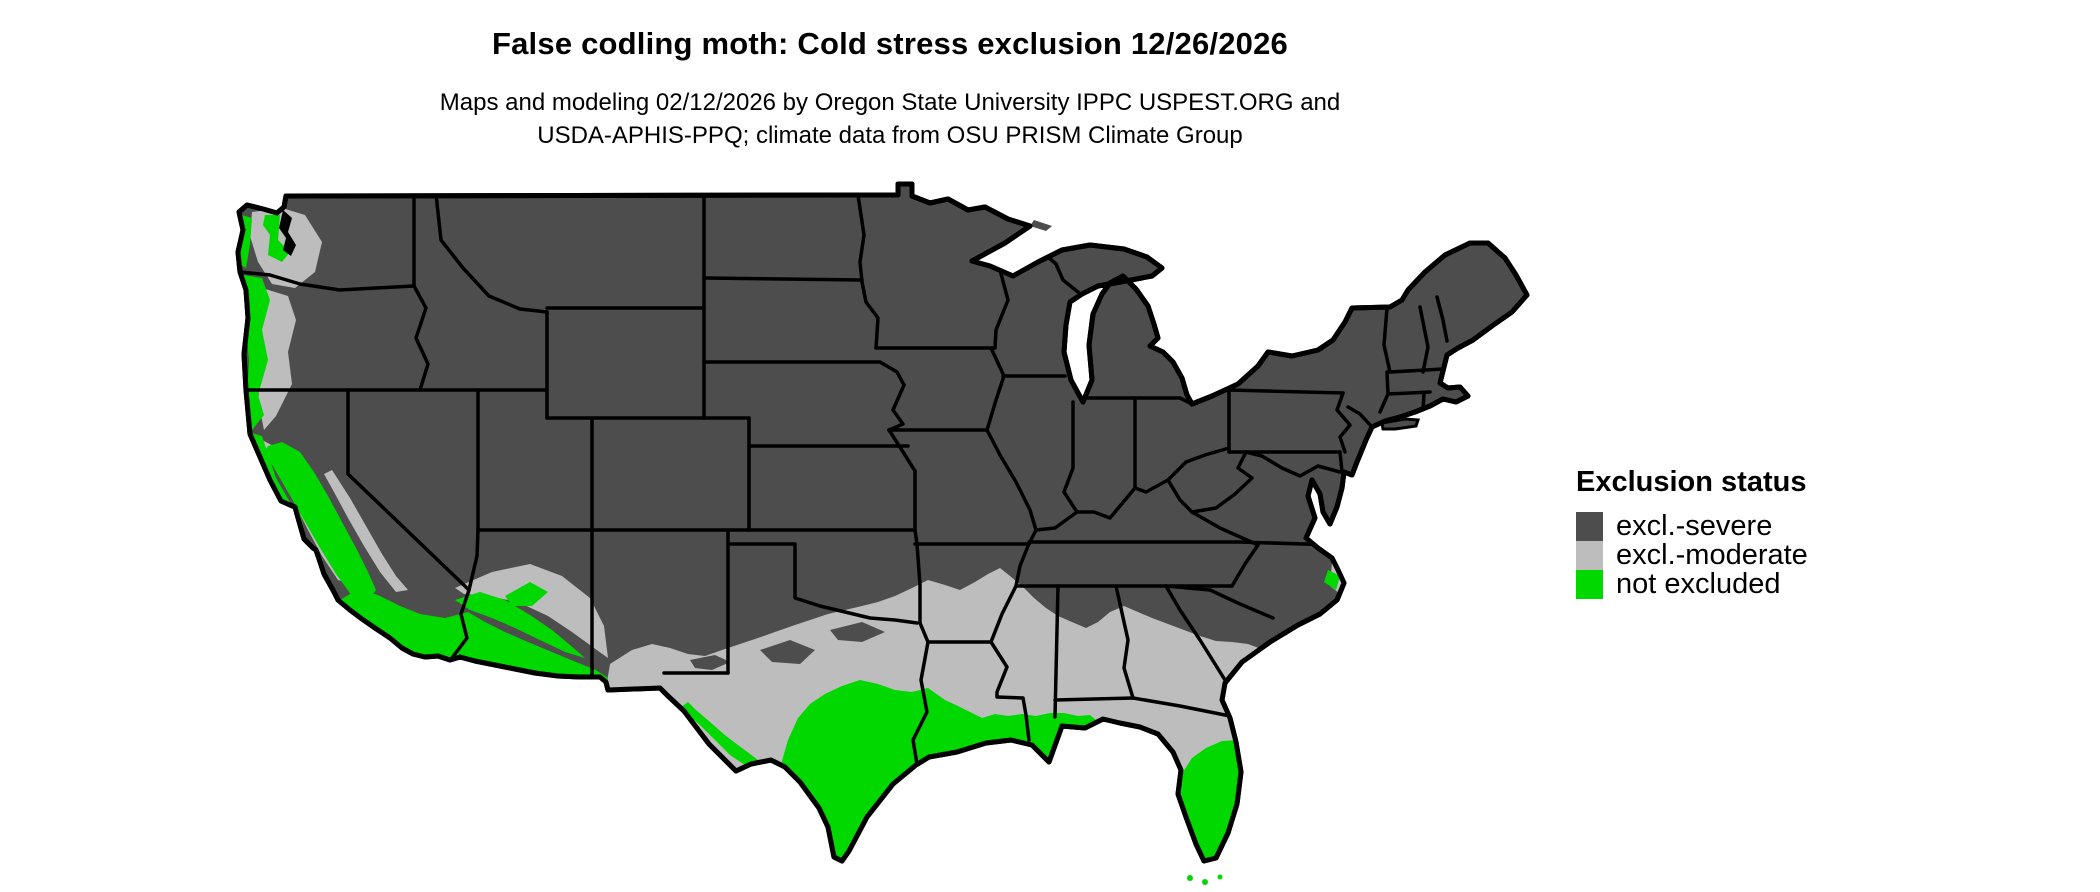 The width and height of the screenshot is (2100, 892). Describe the element at coordinates (1253, 668) in the screenshot. I see `green-sc-coast-dot2` at that location.